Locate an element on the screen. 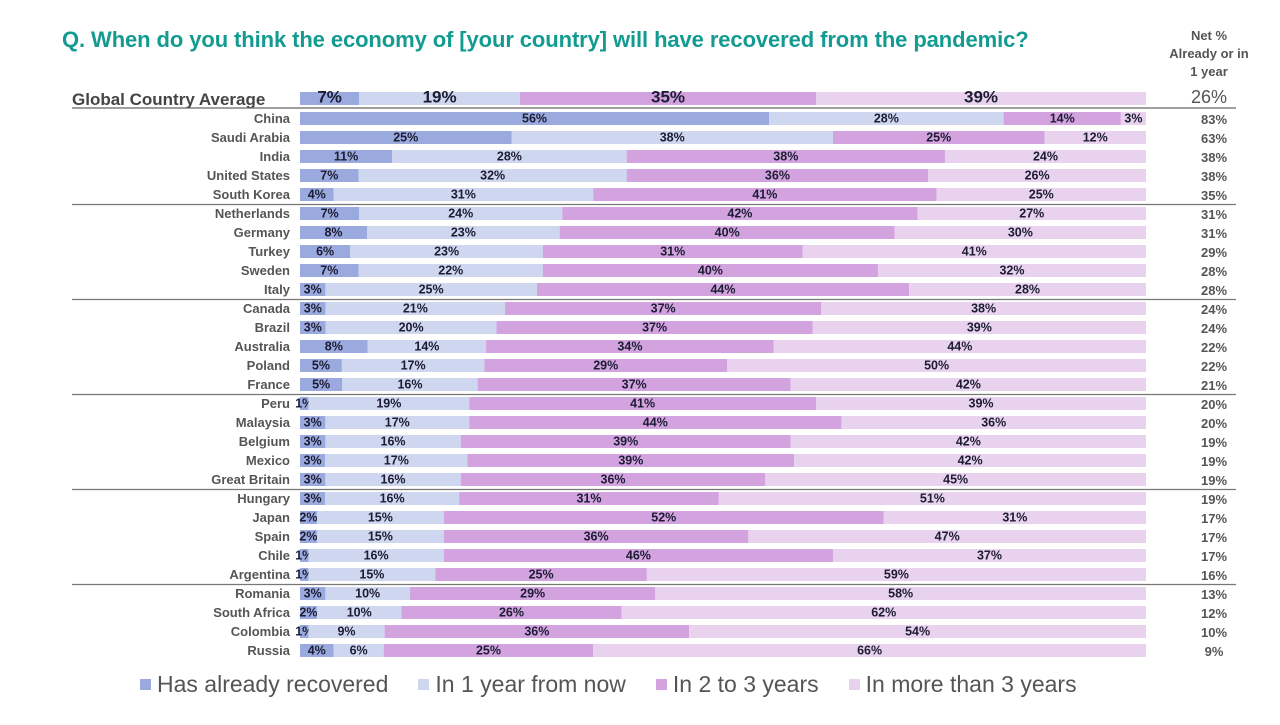  row-russia-data-label-4: 66% is located at coordinates (869, 651).